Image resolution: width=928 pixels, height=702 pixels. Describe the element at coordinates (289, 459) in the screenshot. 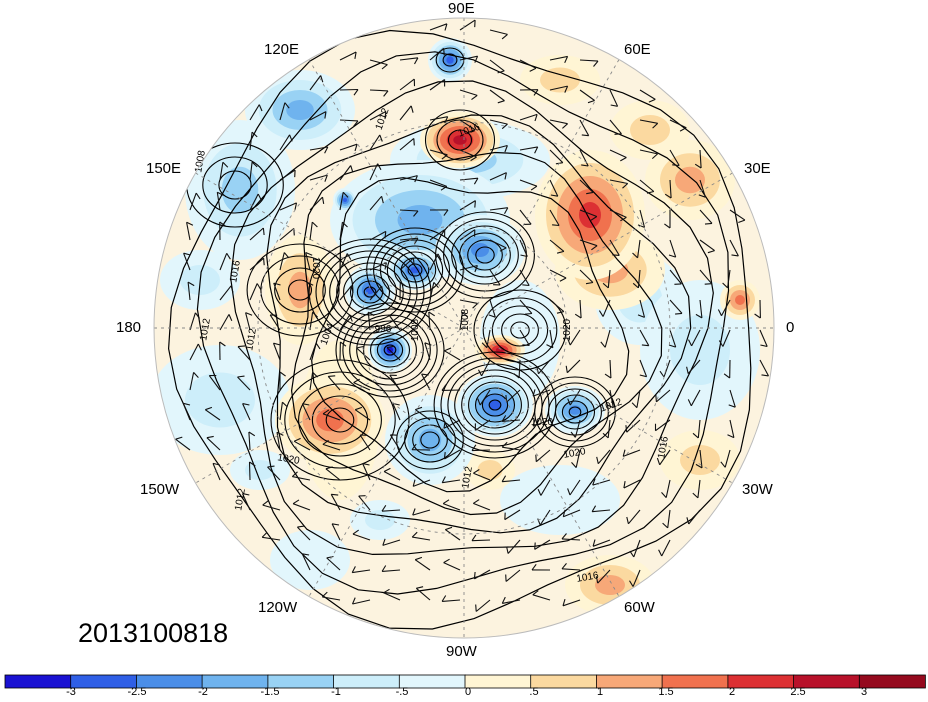

I see `contour-label: 1020` at that location.